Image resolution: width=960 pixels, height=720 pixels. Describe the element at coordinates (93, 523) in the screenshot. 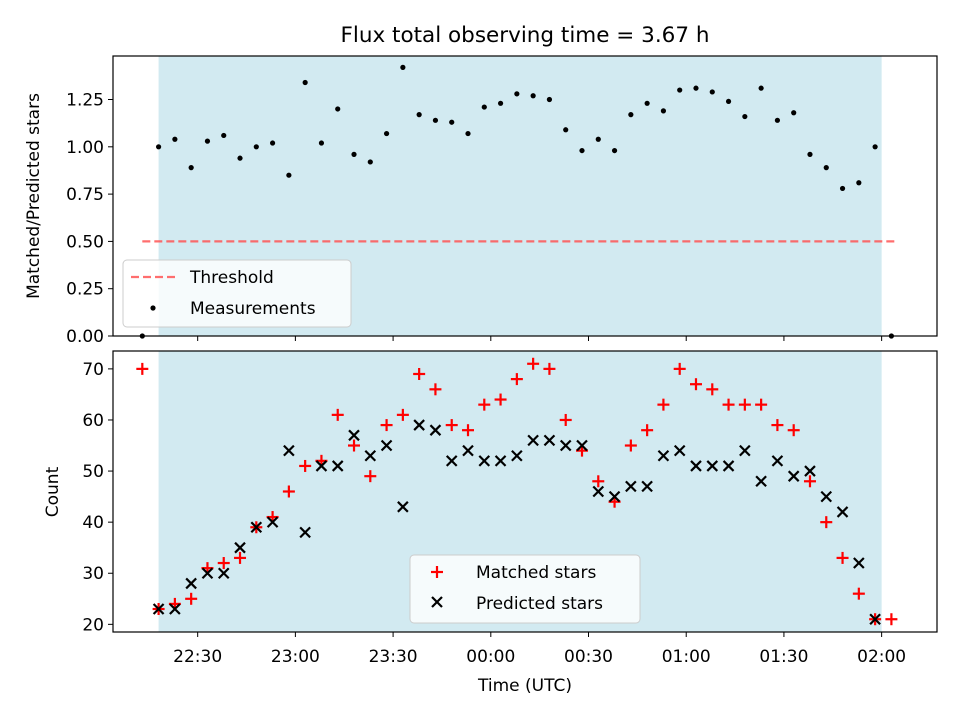

I see `y-tick-label: 40` at that location.